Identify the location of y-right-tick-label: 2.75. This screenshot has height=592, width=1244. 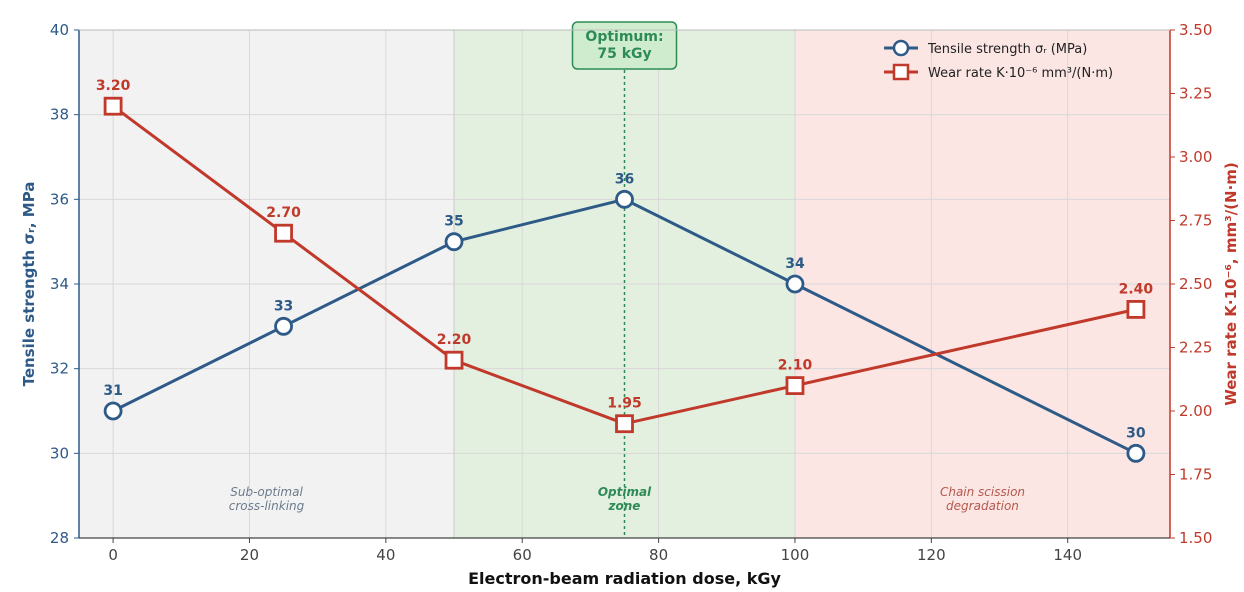
(1195, 221).